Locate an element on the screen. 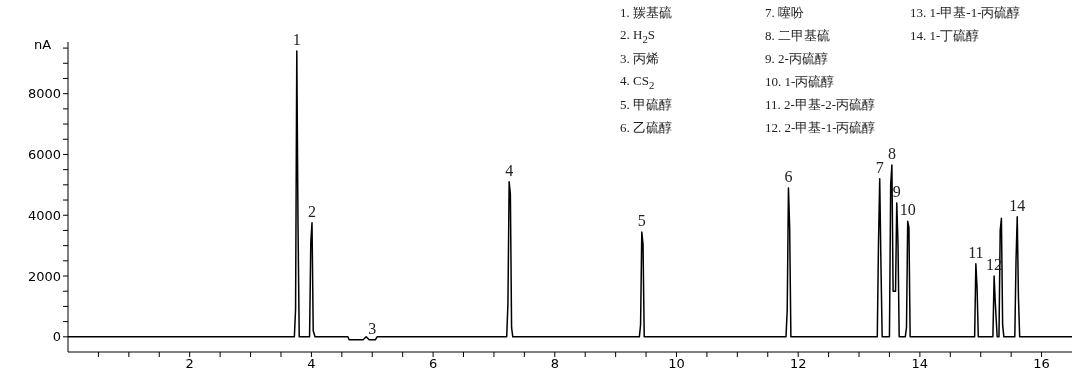 This screenshot has height=383, width=1080. annotation: 10. 1-丙硫醇 is located at coordinates (800, 82).